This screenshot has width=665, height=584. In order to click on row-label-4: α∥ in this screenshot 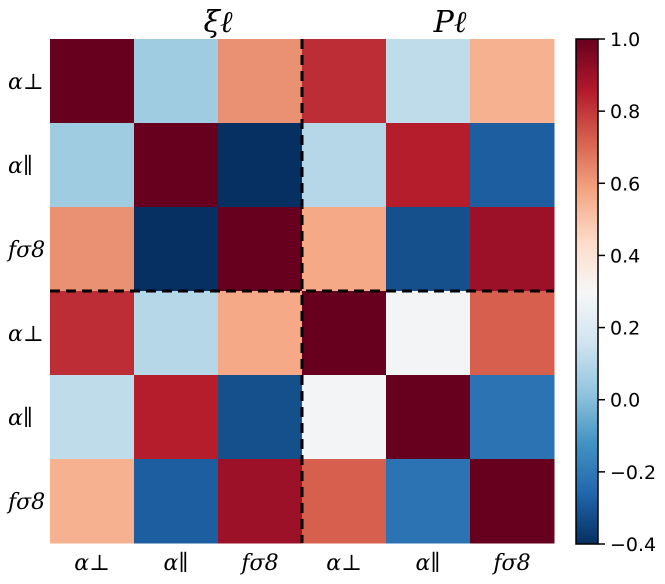, I will do `click(20, 418)`.